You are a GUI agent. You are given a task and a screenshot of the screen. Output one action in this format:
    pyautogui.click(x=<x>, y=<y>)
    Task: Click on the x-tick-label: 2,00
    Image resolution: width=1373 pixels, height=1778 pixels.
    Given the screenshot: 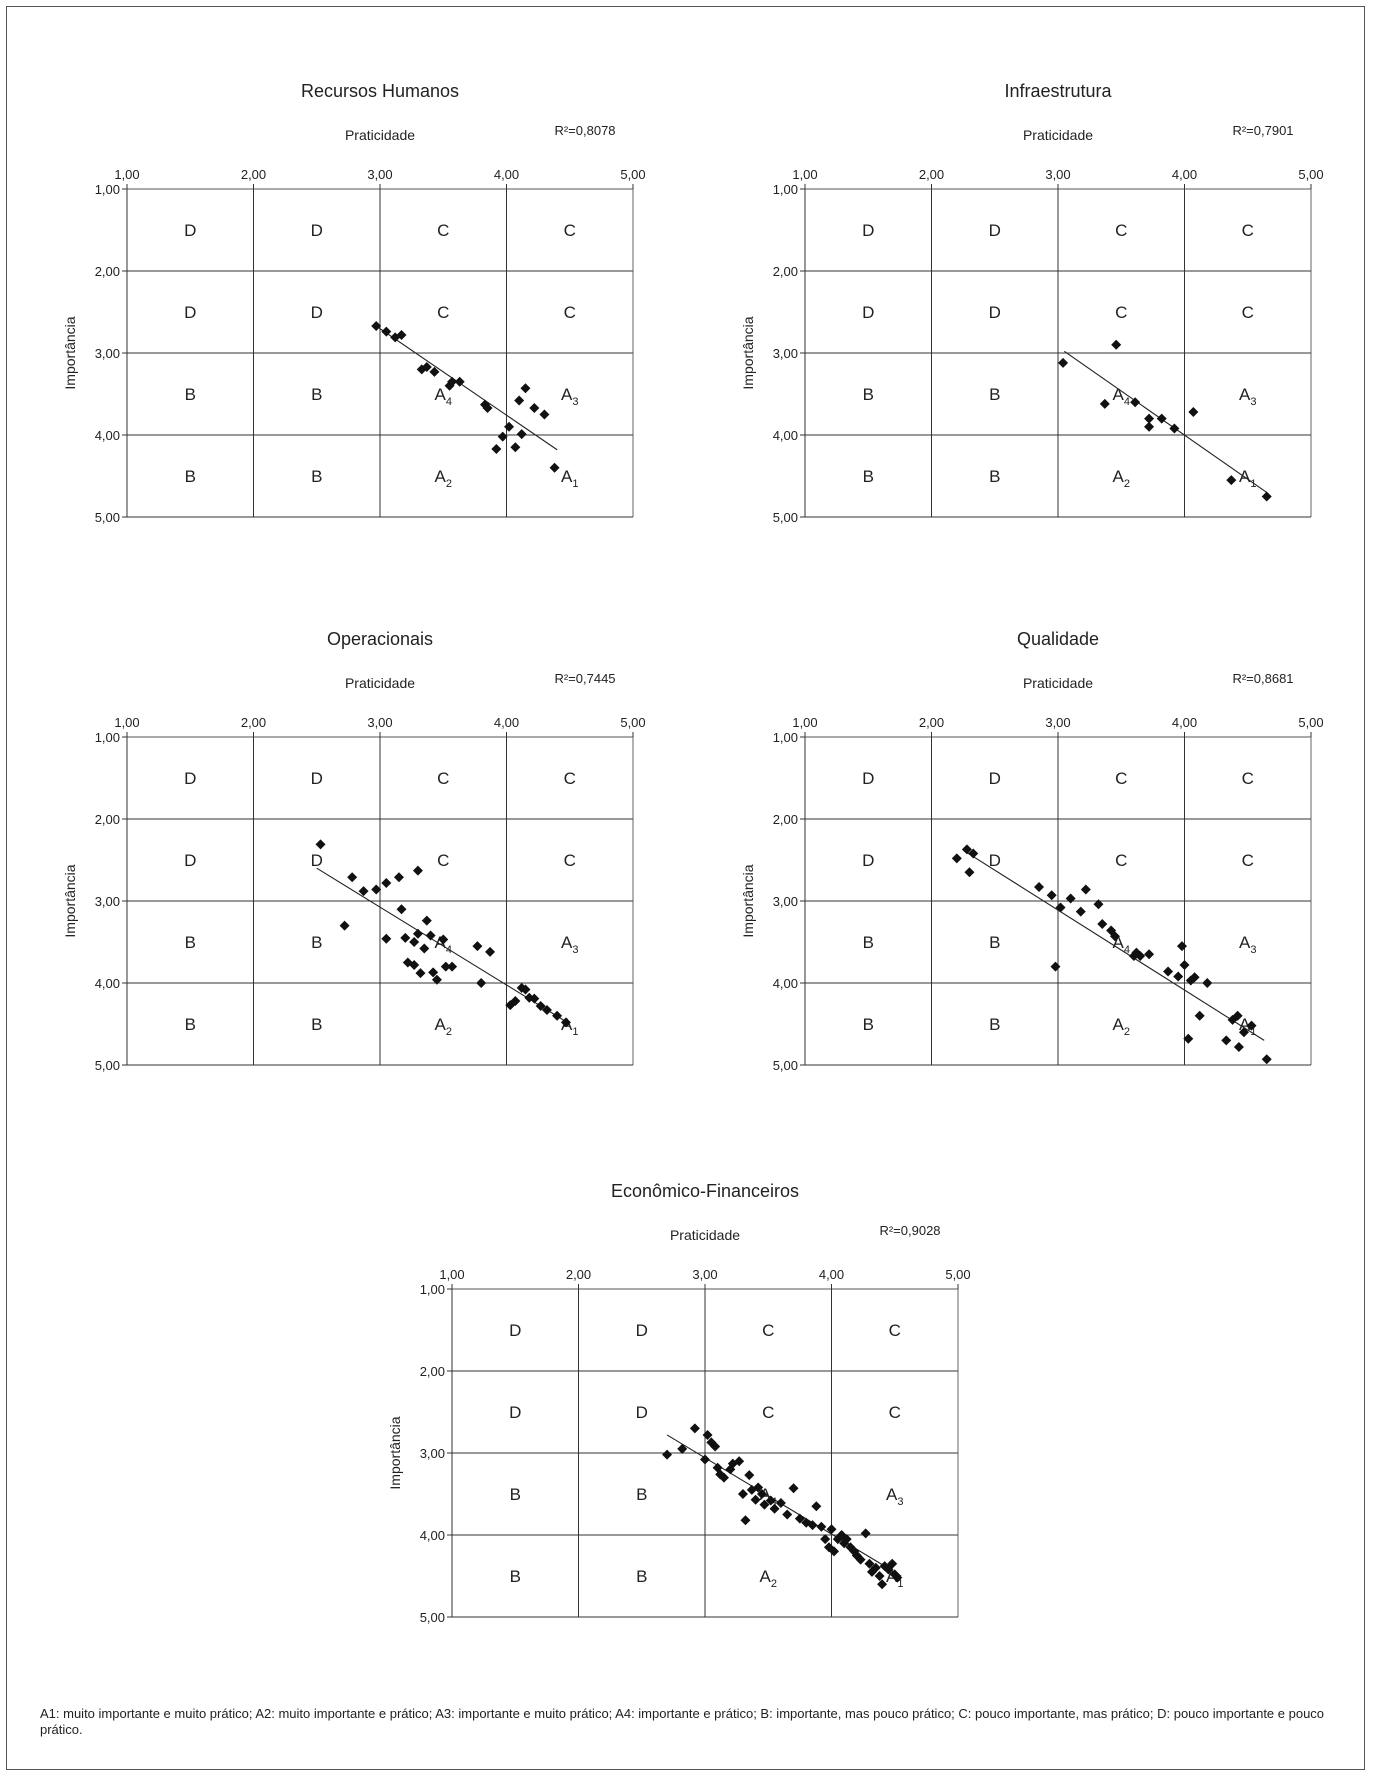 What is the action you would take?
    pyautogui.click(x=578, y=1274)
    